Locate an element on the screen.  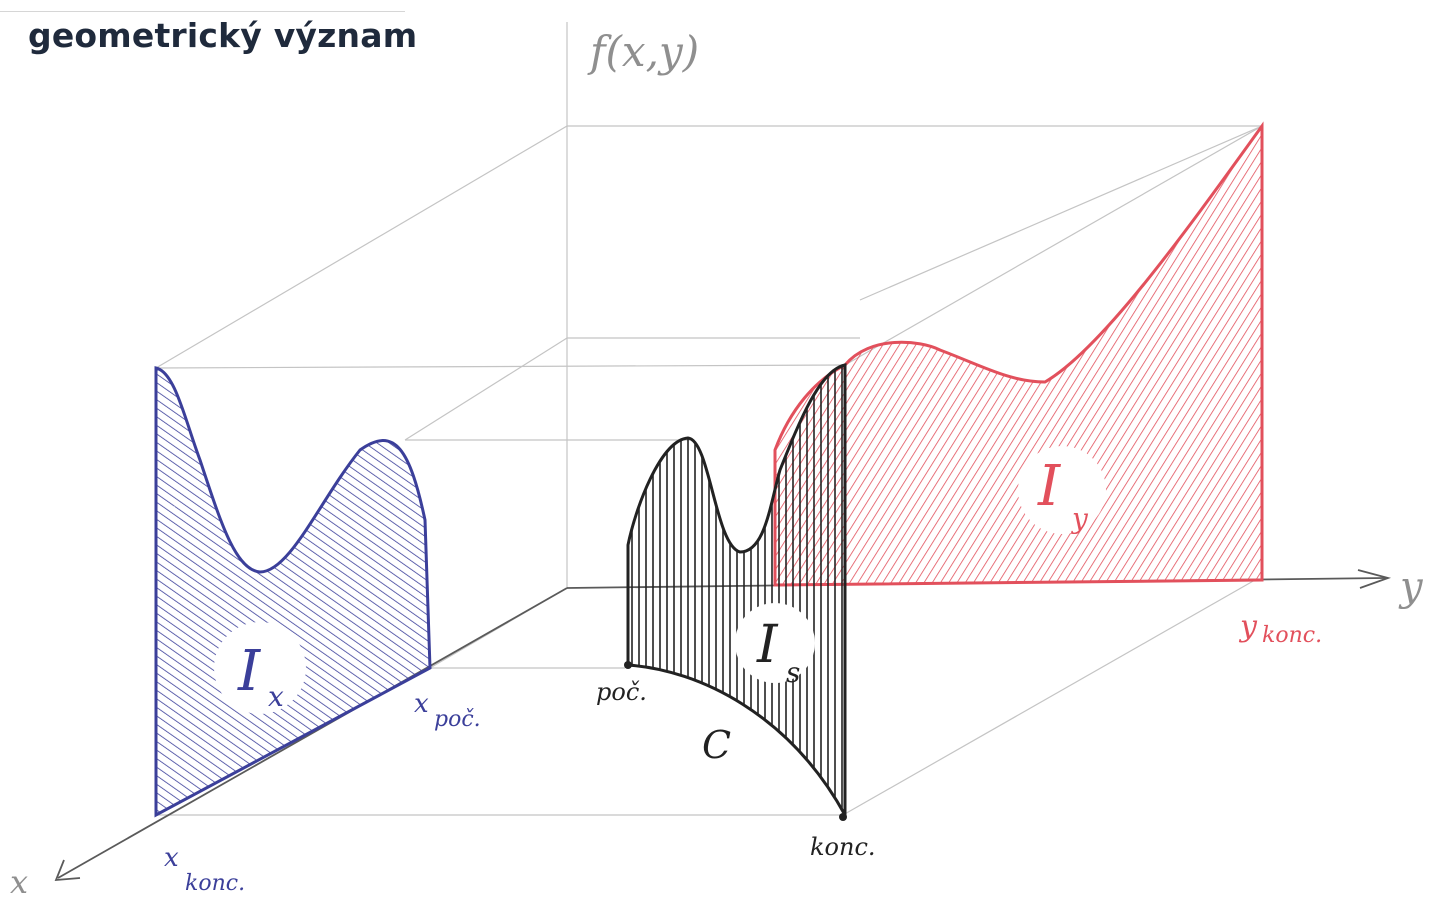
is-label-disc is located at coordinates (775, 643).